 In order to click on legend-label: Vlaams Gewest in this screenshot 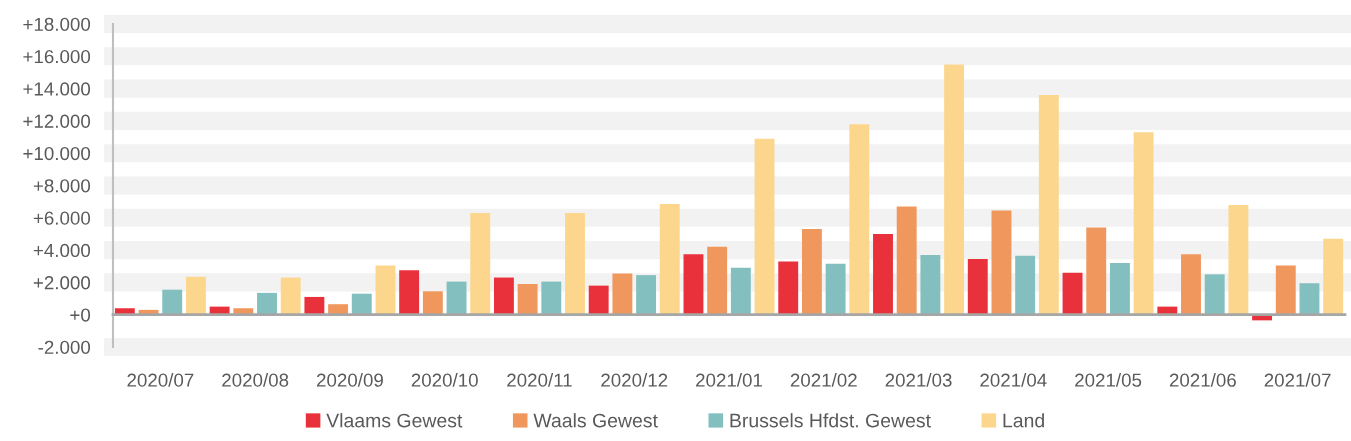, I will do `click(394, 420)`.